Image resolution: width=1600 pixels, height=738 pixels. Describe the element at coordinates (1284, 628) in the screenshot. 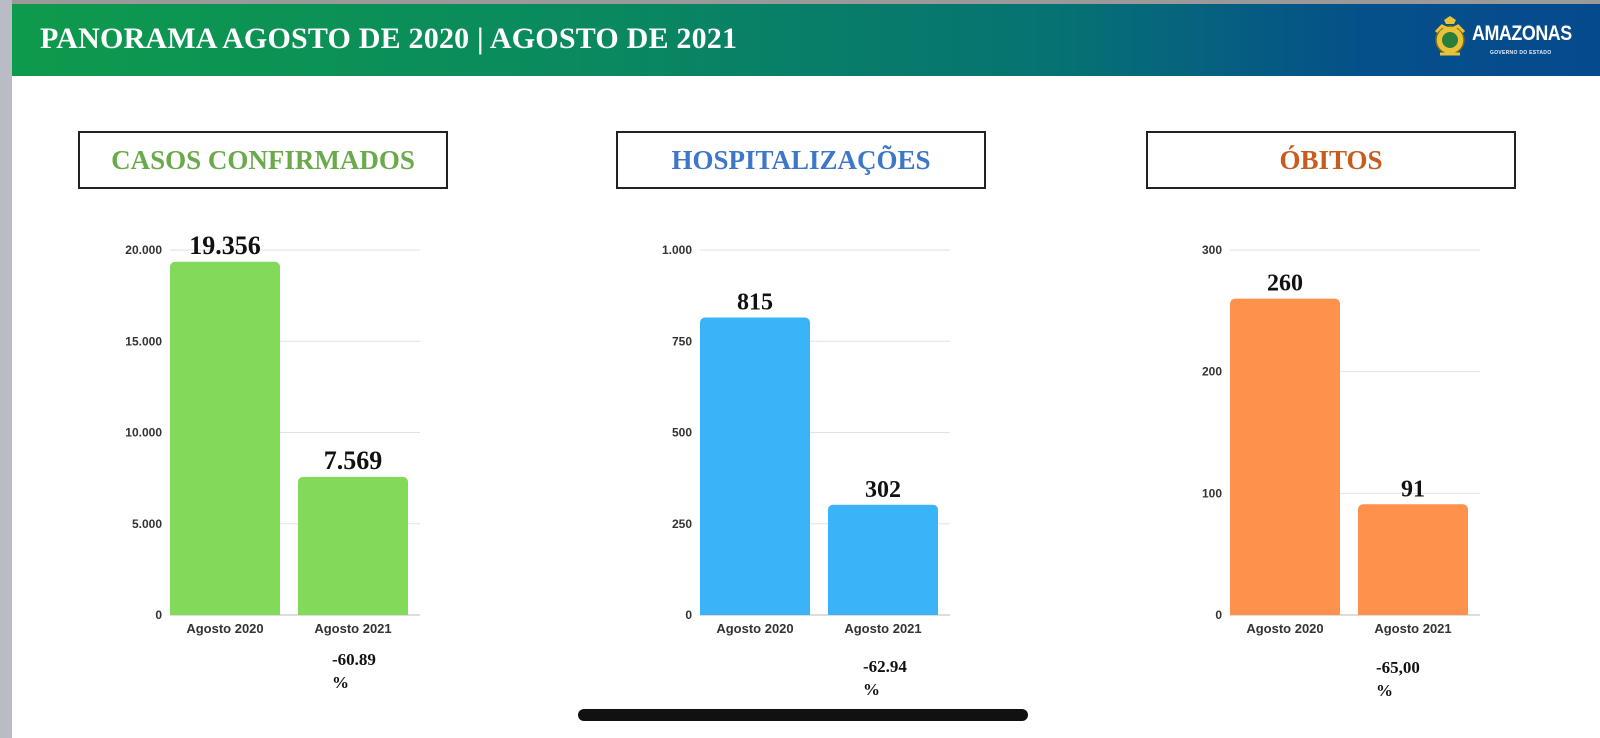

I see `obitos-category-label: Agosto 2020` at that location.